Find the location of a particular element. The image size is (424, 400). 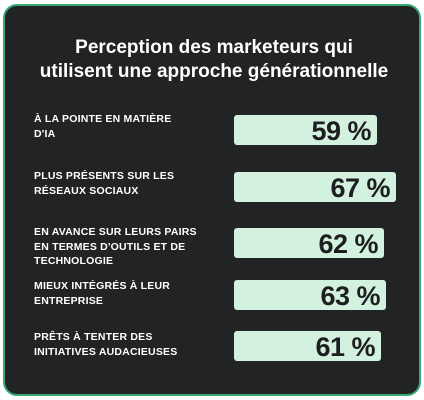

bar-value-label: 62 % is located at coordinates (348, 244).